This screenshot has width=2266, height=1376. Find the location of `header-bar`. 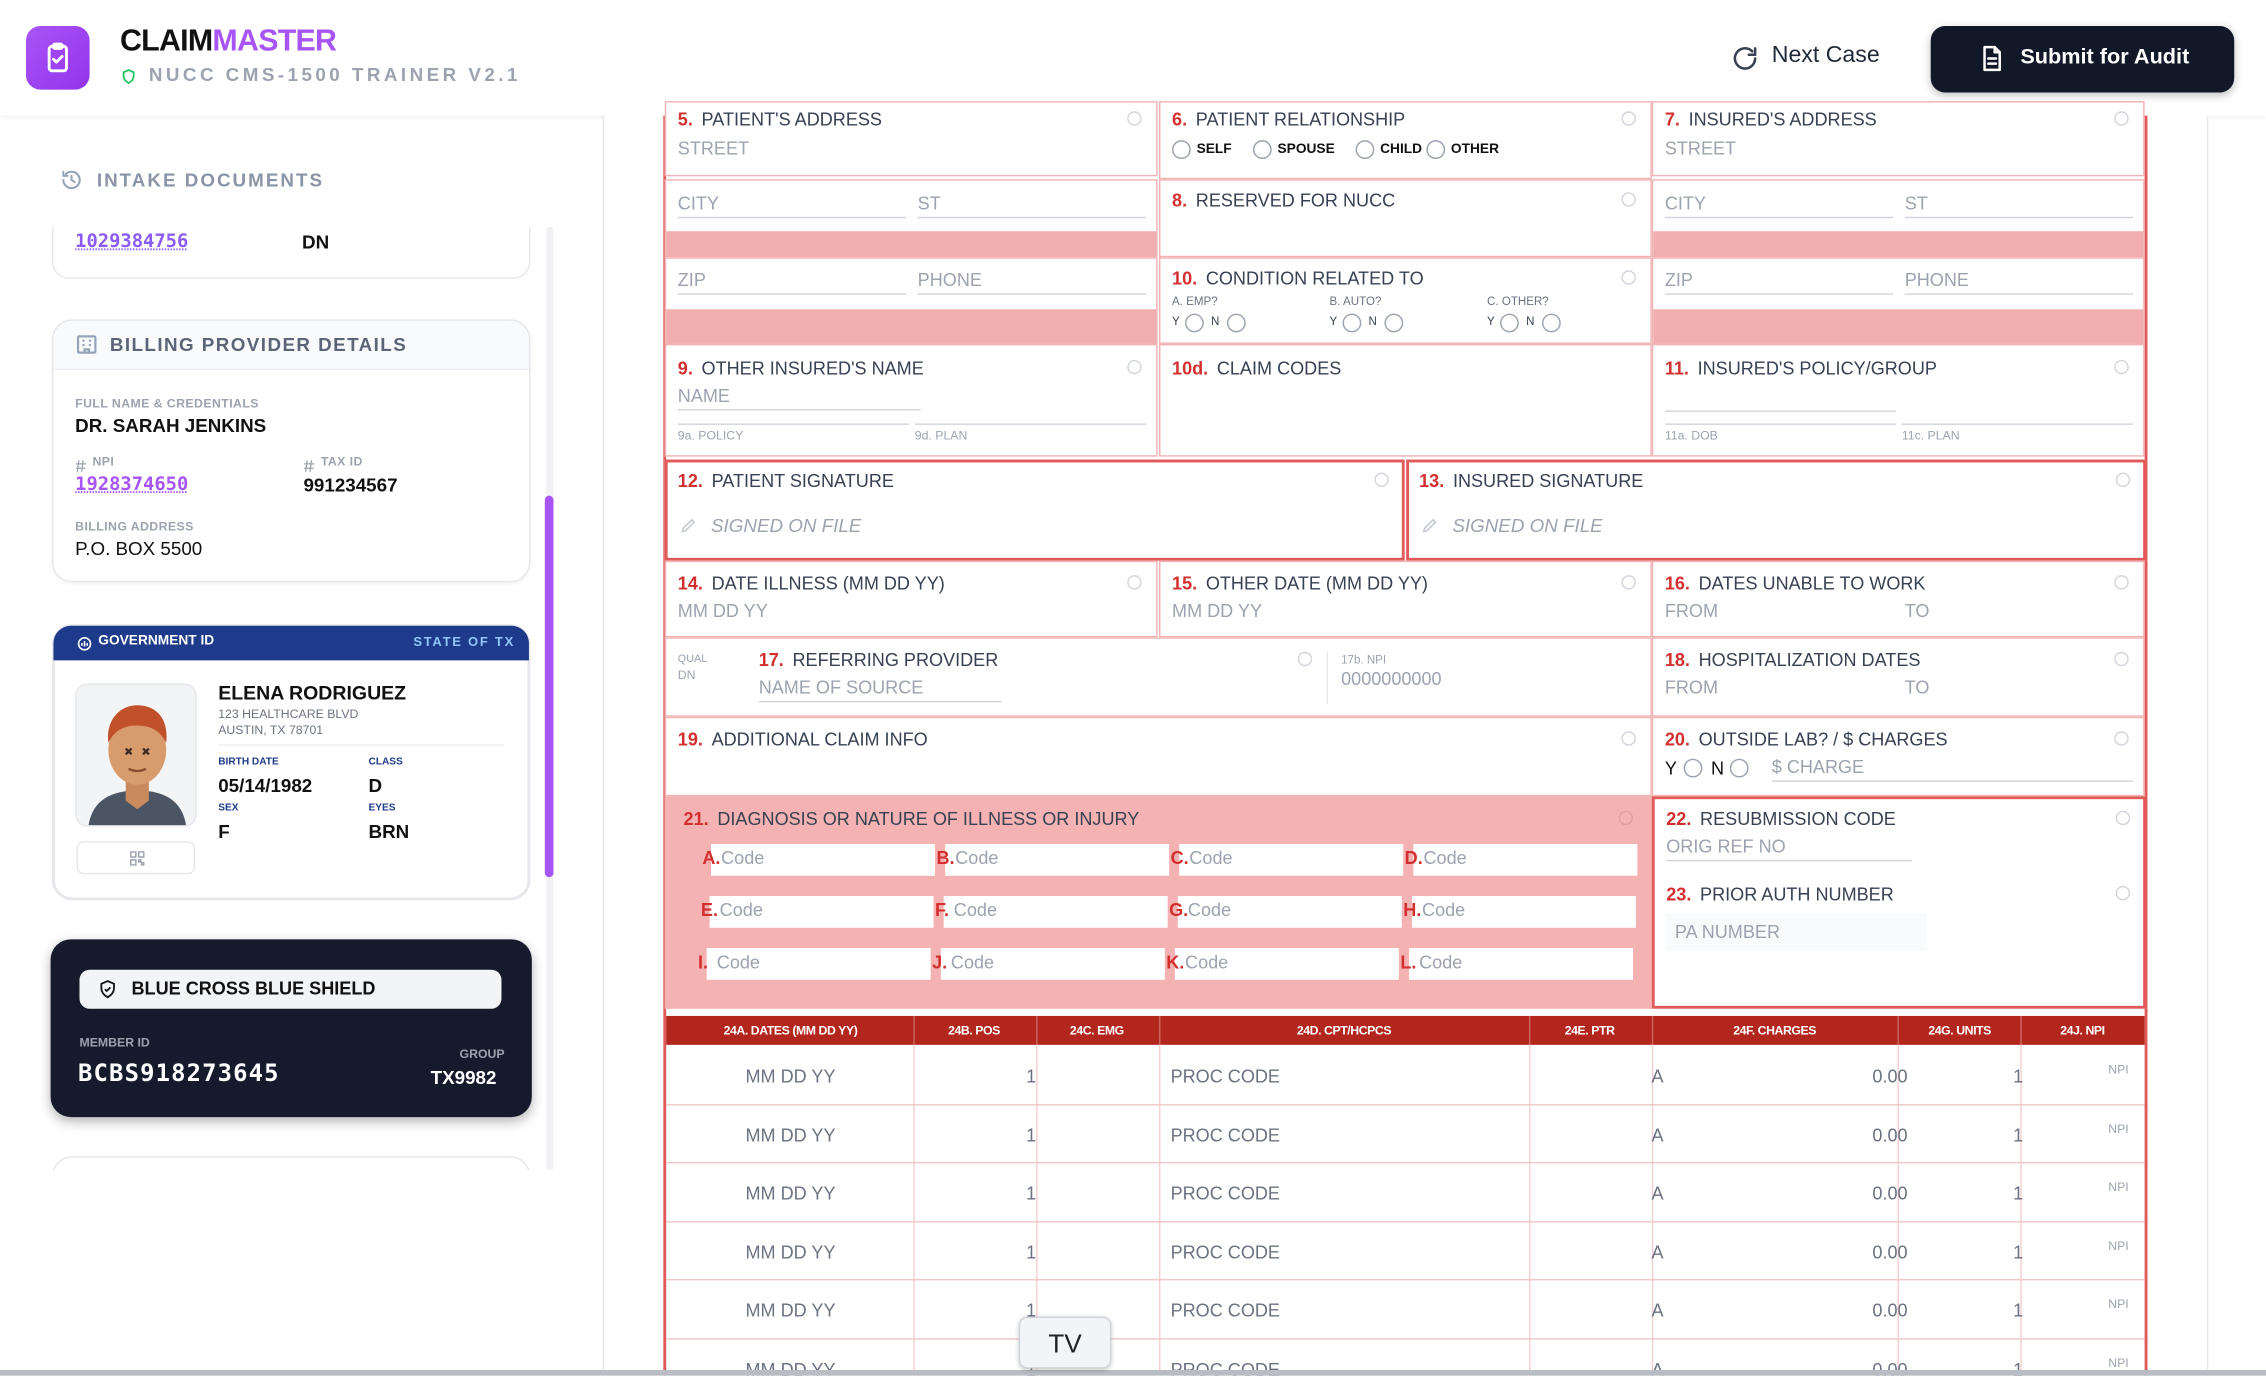

header-bar is located at coordinates (1133, 58).